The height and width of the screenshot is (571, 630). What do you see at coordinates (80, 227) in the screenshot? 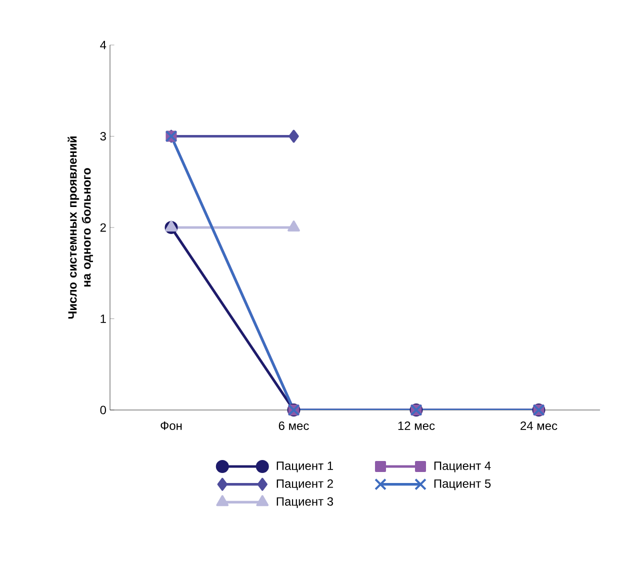
I see `y-axis-title: Число системных проявлений на одного больного` at bounding box center [80, 227].